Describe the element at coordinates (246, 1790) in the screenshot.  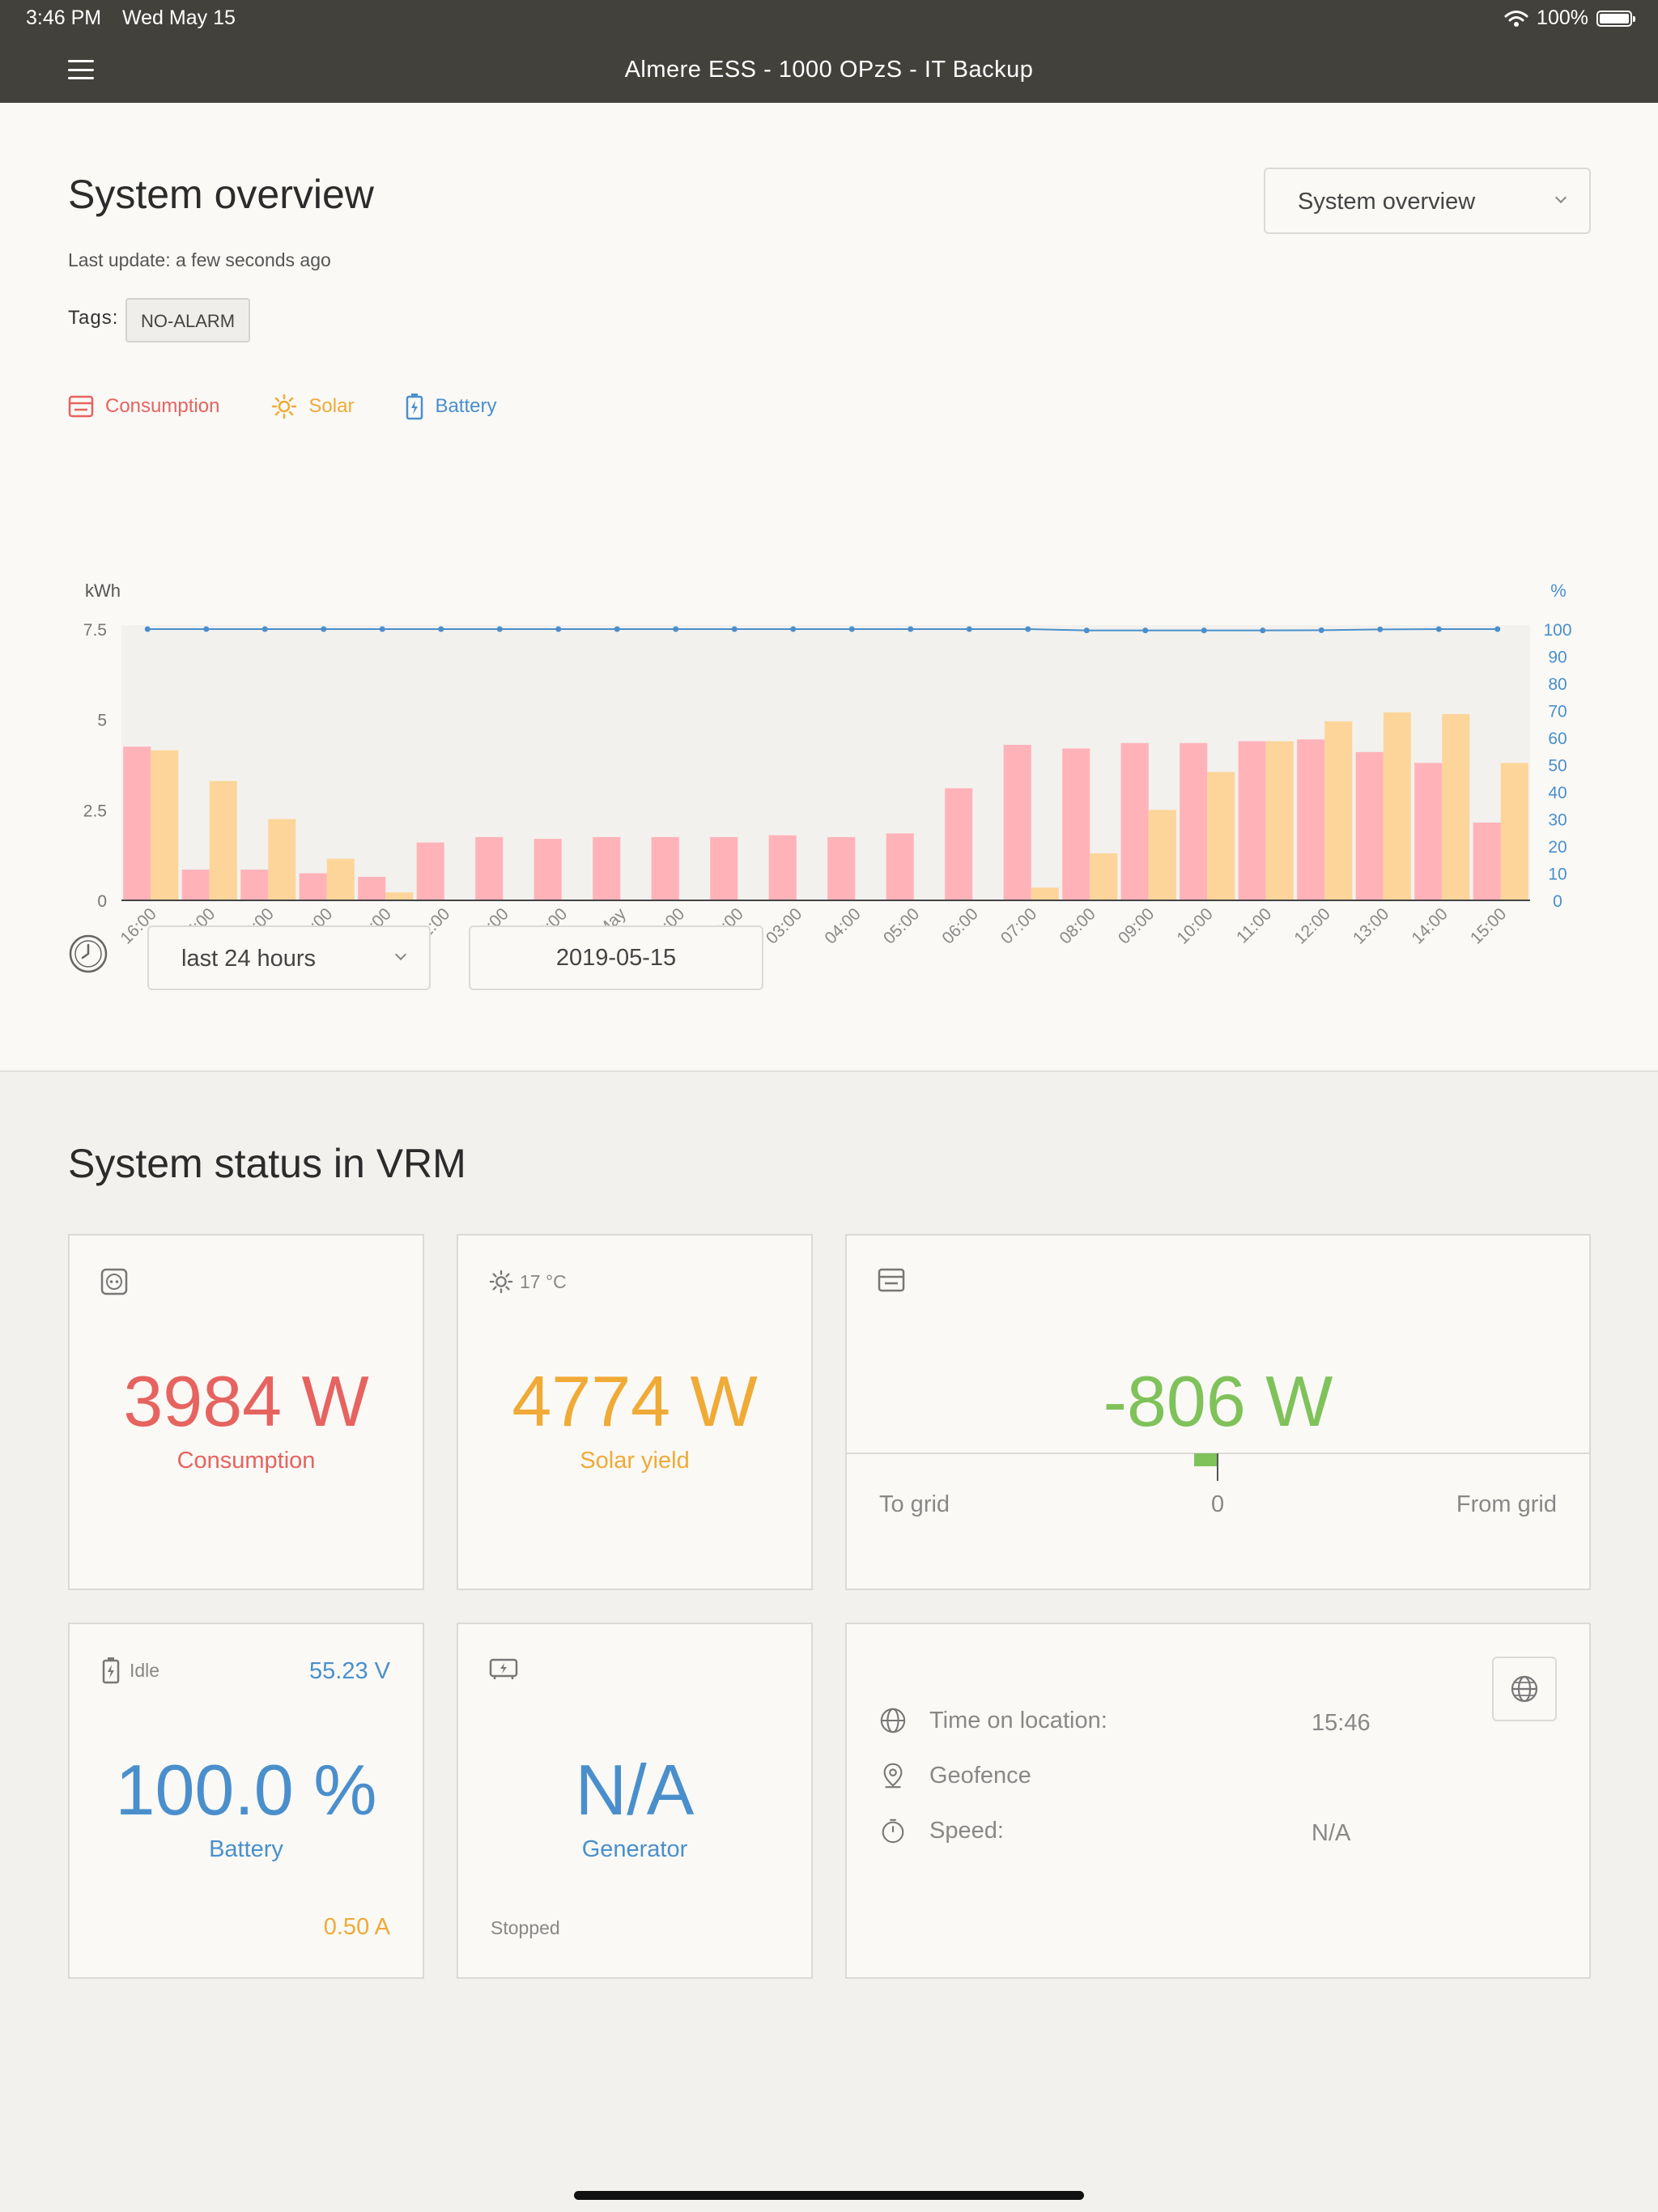
I see `battery-value: 100.0 %` at that location.